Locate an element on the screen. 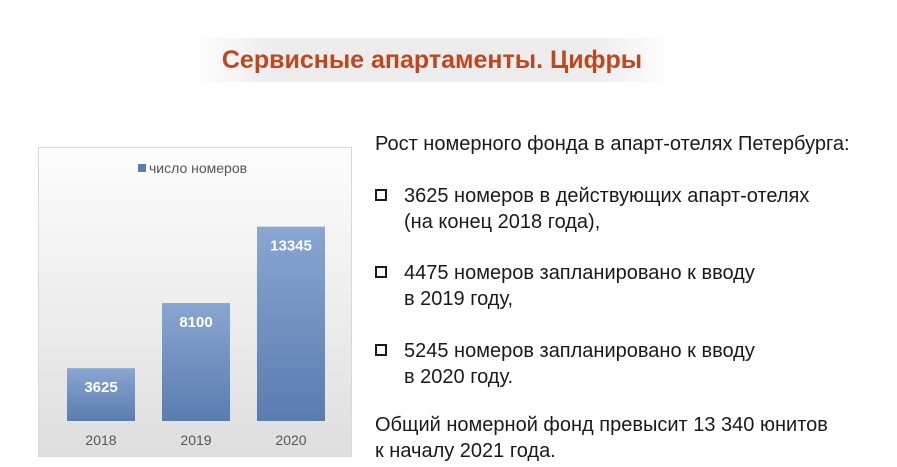 This screenshot has width=897, height=467. list-item-line1: 5245 номеров запланировано к вводу is located at coordinates (579, 351).